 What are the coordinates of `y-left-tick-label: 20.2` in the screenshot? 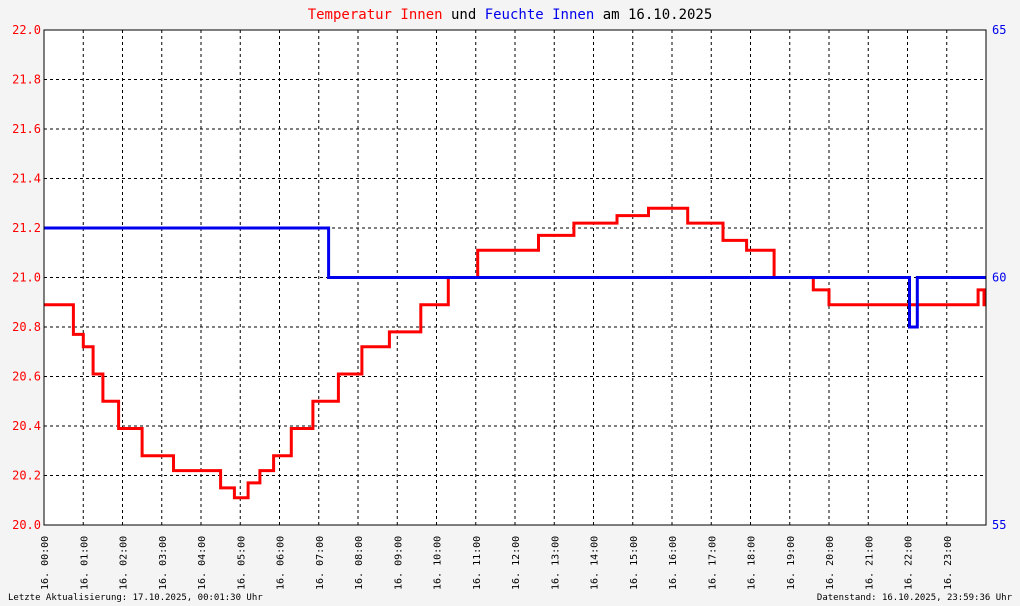 It's located at (26, 476).